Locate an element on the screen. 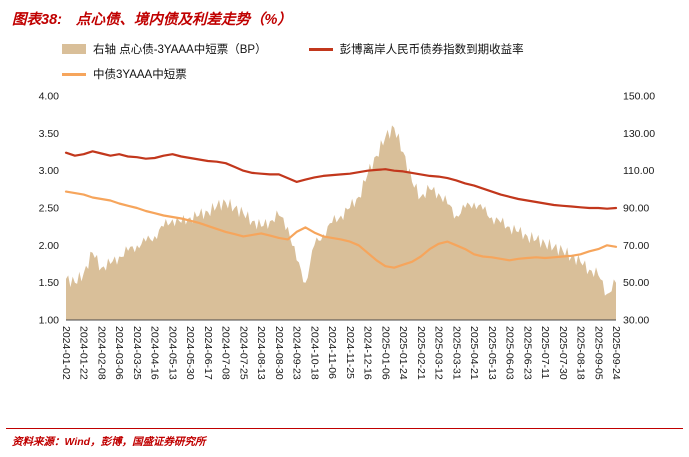 Image resolution: width=689 pixels, height=457 pixels. x-axis-tick-label: 2025-02-21 is located at coordinates (421, 353).